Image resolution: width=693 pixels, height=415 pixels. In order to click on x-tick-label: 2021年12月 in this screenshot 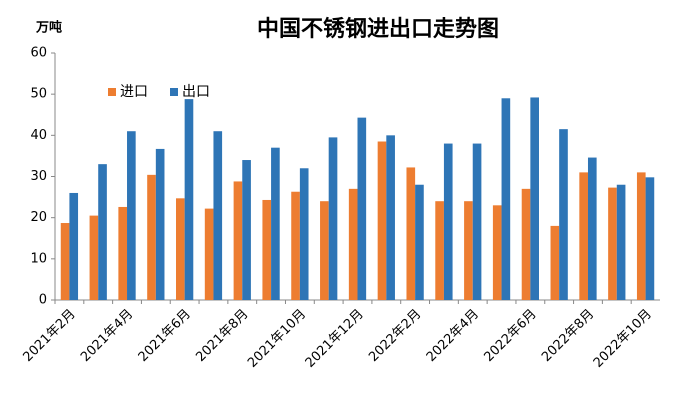, I will do `click(335, 339)`.